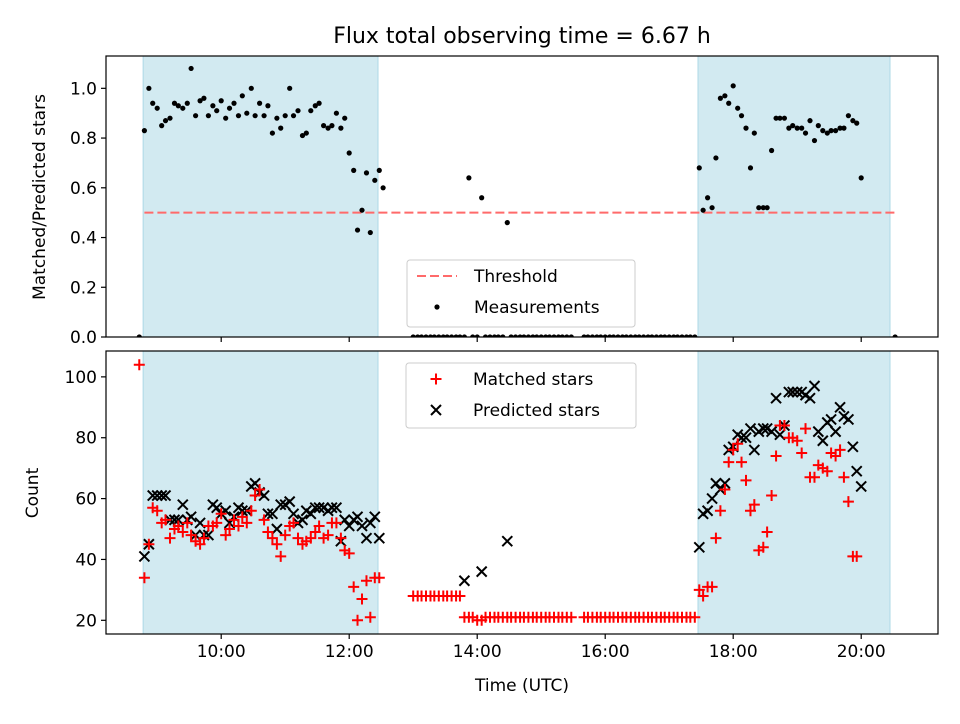  What do you see at coordinates (86, 560) in the screenshot?
I see `y-tick-label: 40` at bounding box center [86, 560].